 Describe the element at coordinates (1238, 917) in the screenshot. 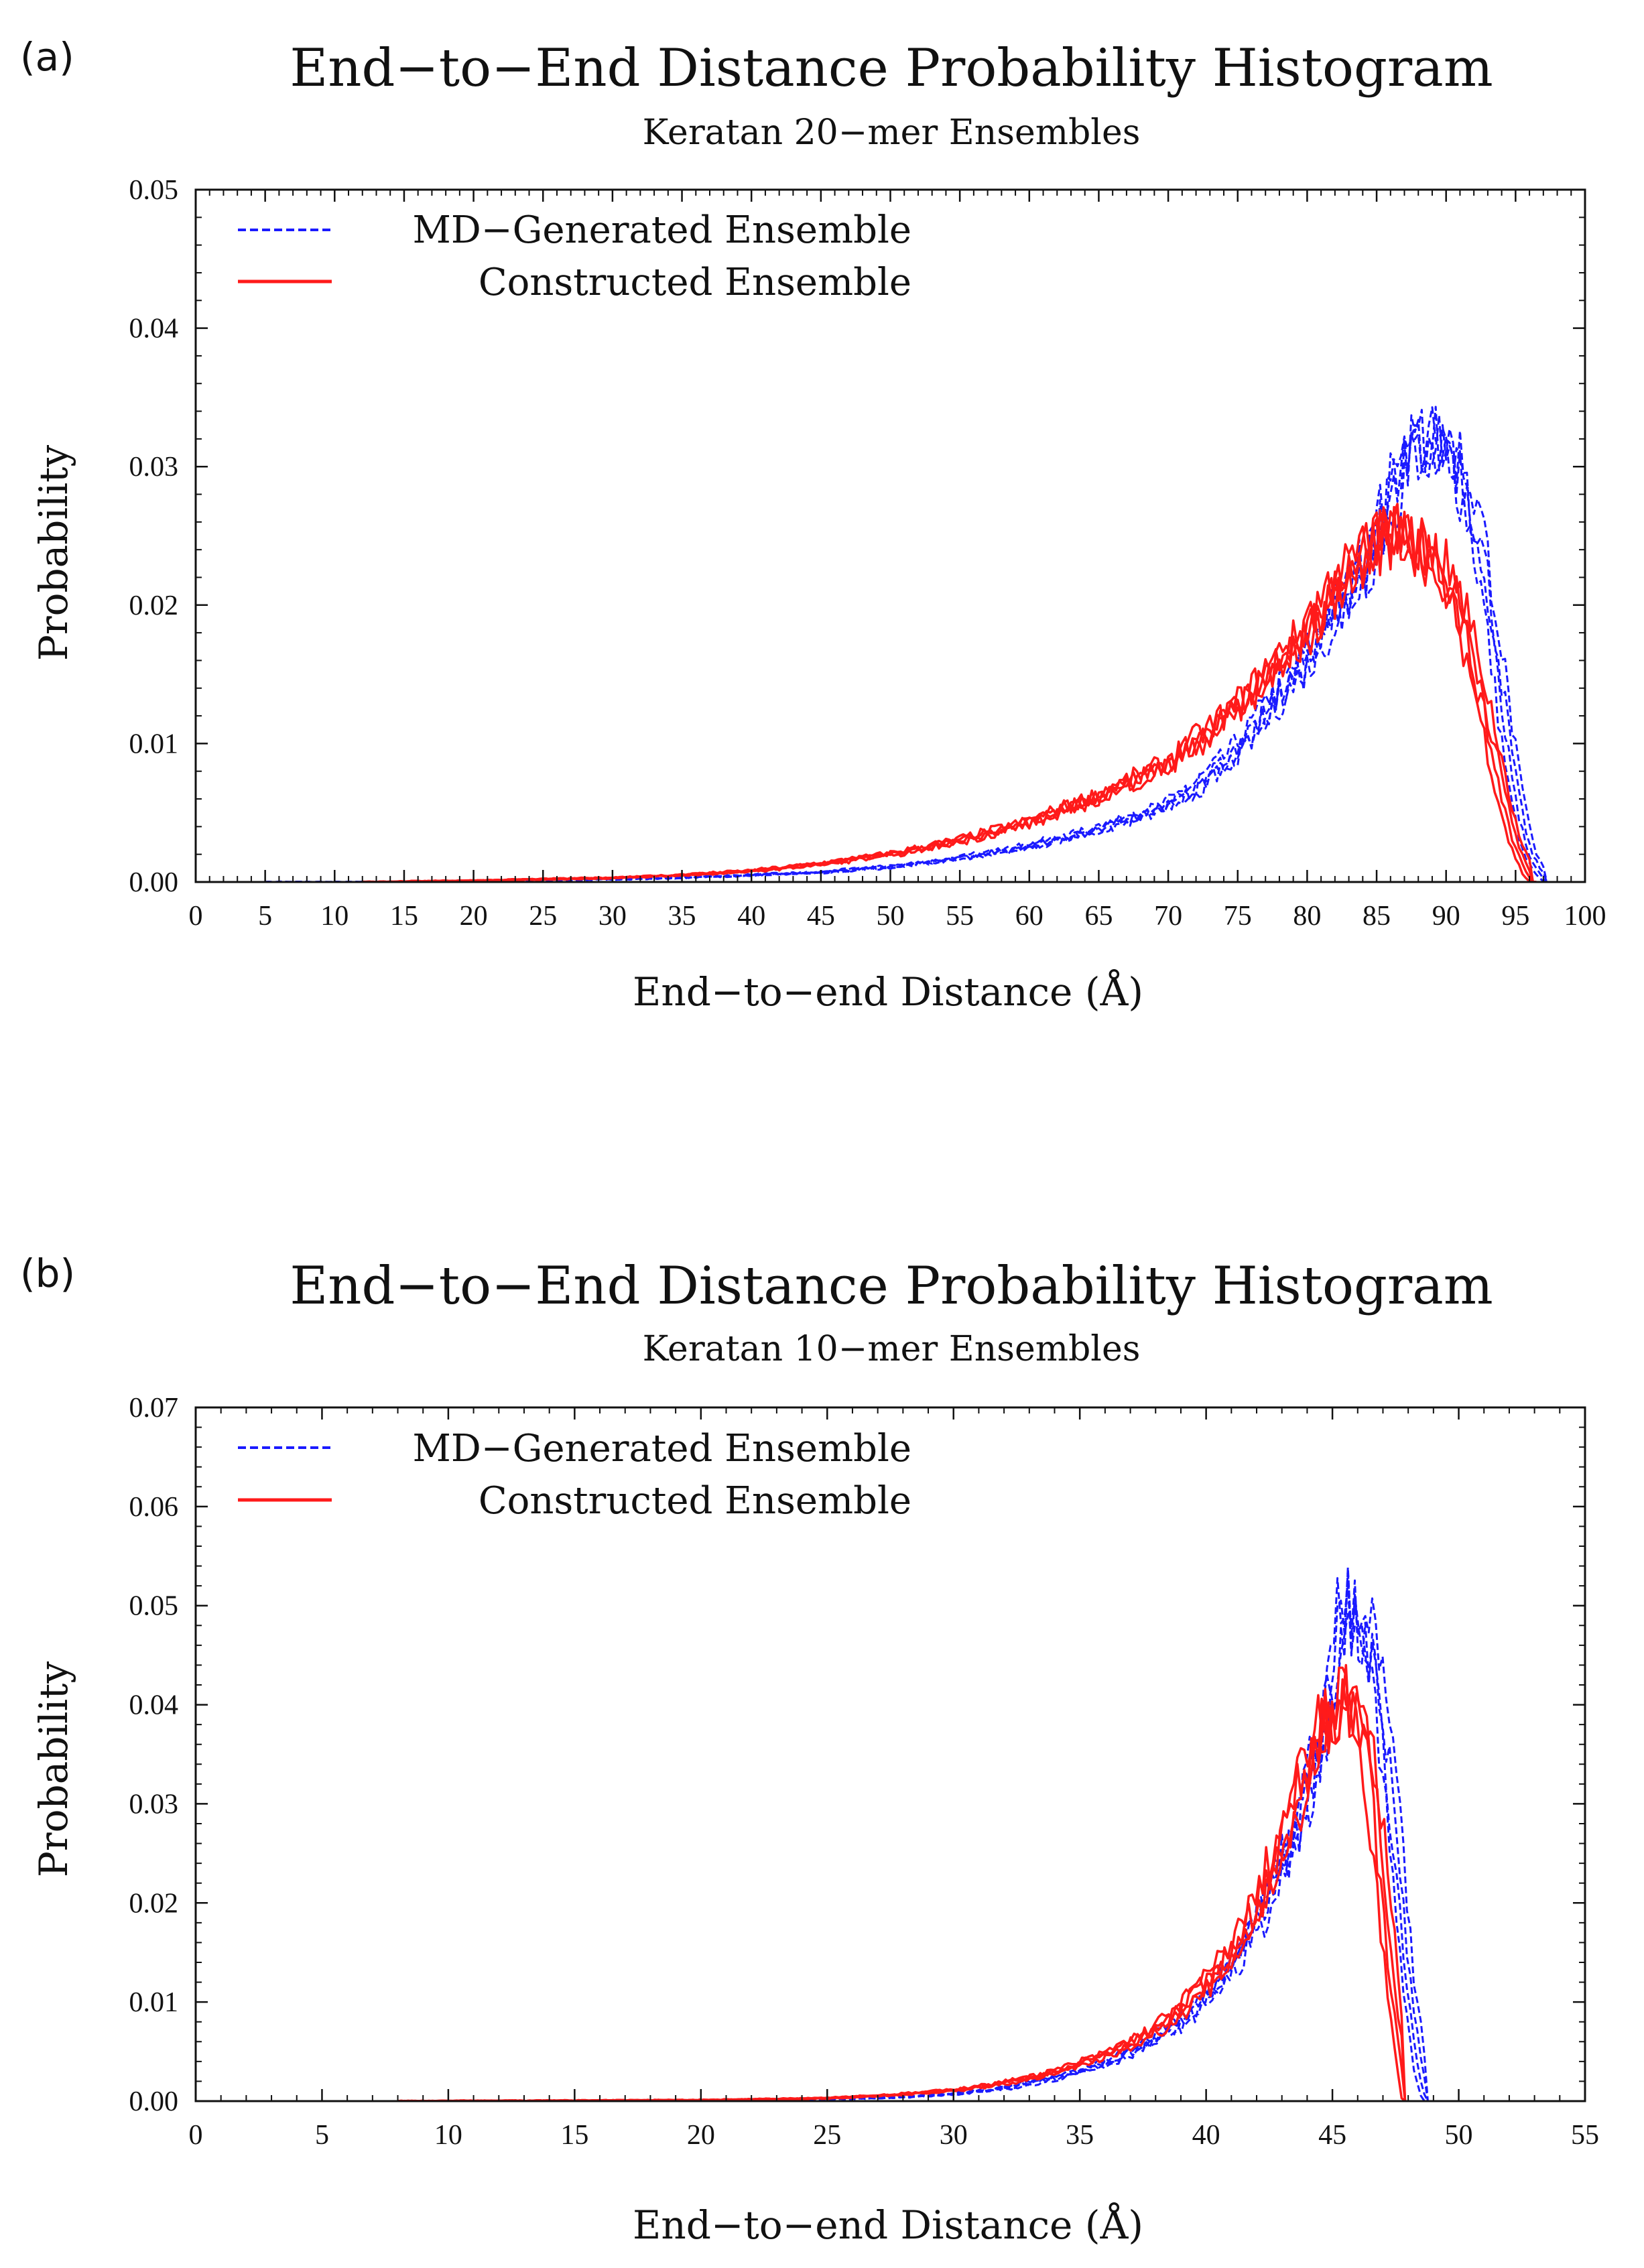

I see `x-tick-label: 75` at that location.